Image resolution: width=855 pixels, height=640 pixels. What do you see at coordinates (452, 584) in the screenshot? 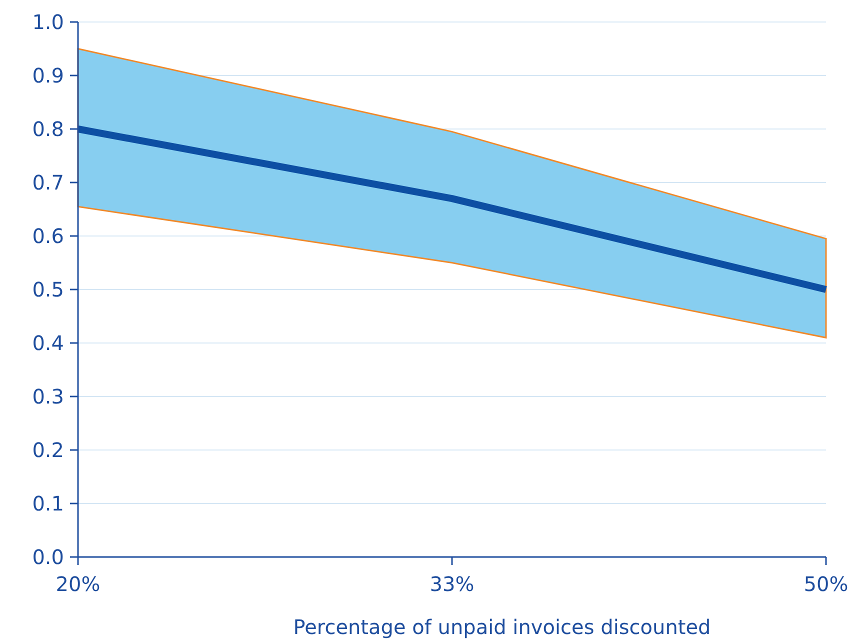
I see `x-tick-label: 33%` at bounding box center [452, 584].